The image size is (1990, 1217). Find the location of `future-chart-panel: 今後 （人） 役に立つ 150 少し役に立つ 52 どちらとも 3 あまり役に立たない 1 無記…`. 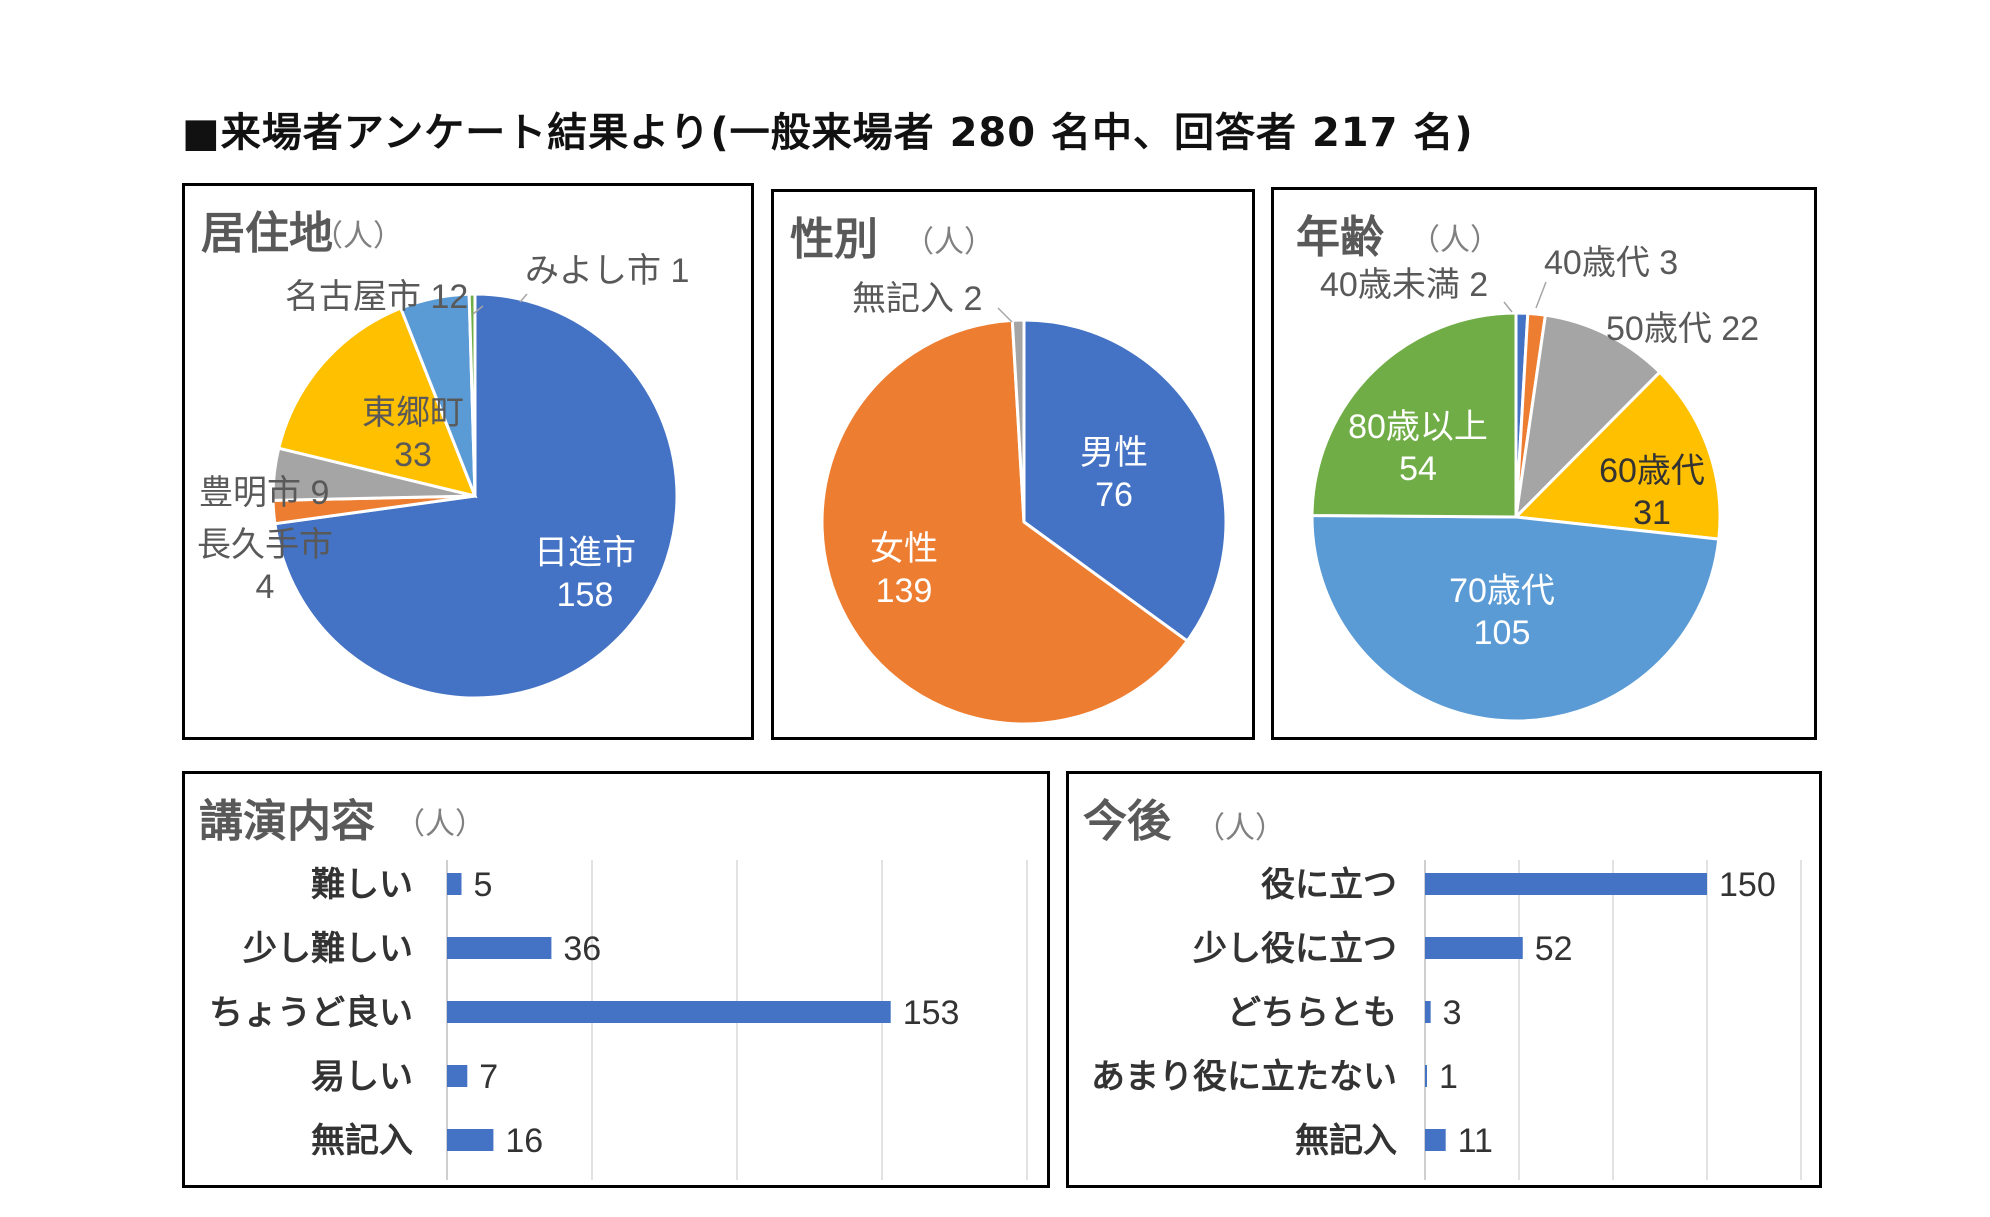

future-chart-panel: 今後 （人） 役に立つ 150 少し役に立つ 52 どちらとも 3 あまり役に立たない 1 無記… is located at coordinates (1444, 979).